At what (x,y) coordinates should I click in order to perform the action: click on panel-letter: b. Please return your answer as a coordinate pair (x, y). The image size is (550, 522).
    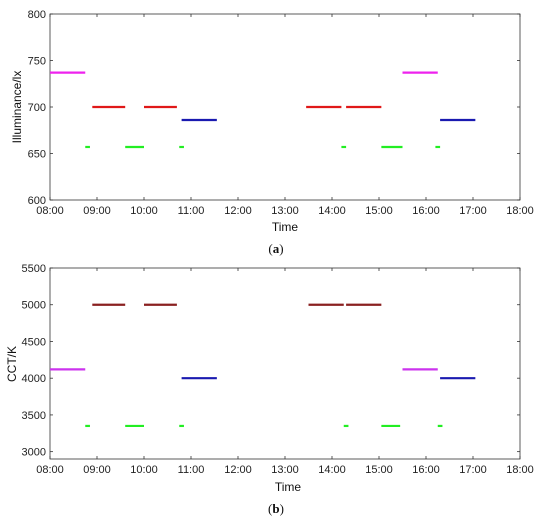
    Looking at the image, I should click on (275, 508).